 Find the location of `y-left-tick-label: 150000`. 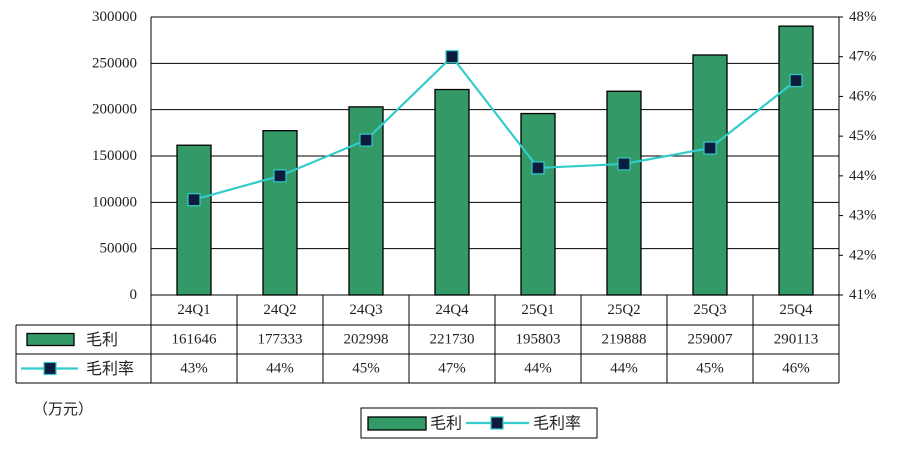

y-left-tick-label: 150000 is located at coordinates (114, 156).